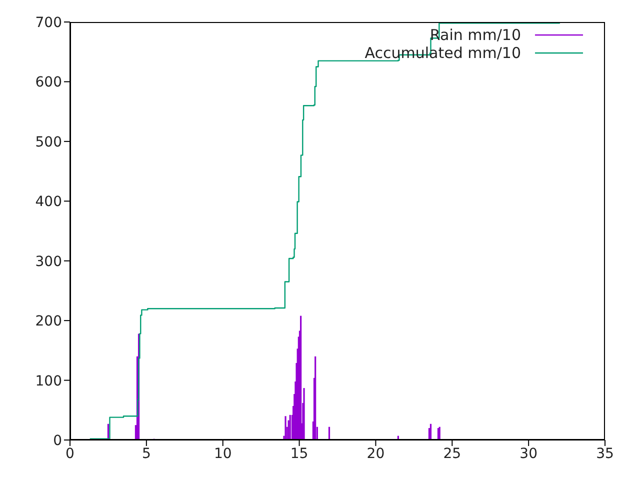  Describe the element at coordinates (48, 262) in the screenshot. I see `y-tick-label: 300` at that location.